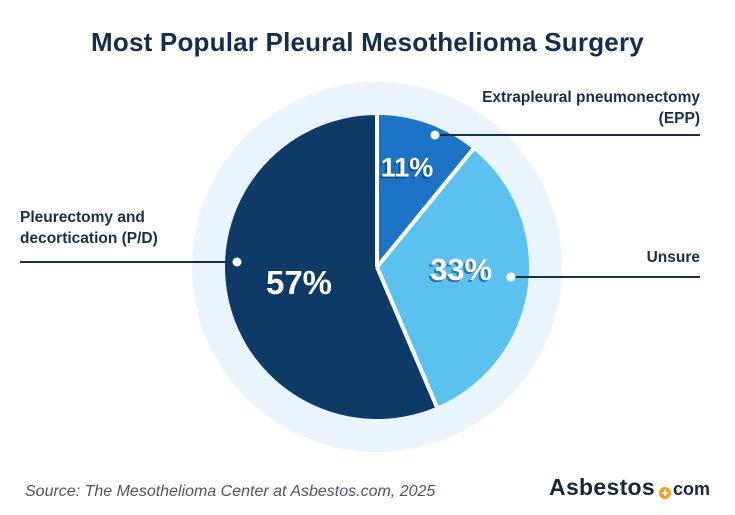  Describe the element at coordinates (407, 167) in the screenshot. I see `slice-value-epp: 11%` at that location.